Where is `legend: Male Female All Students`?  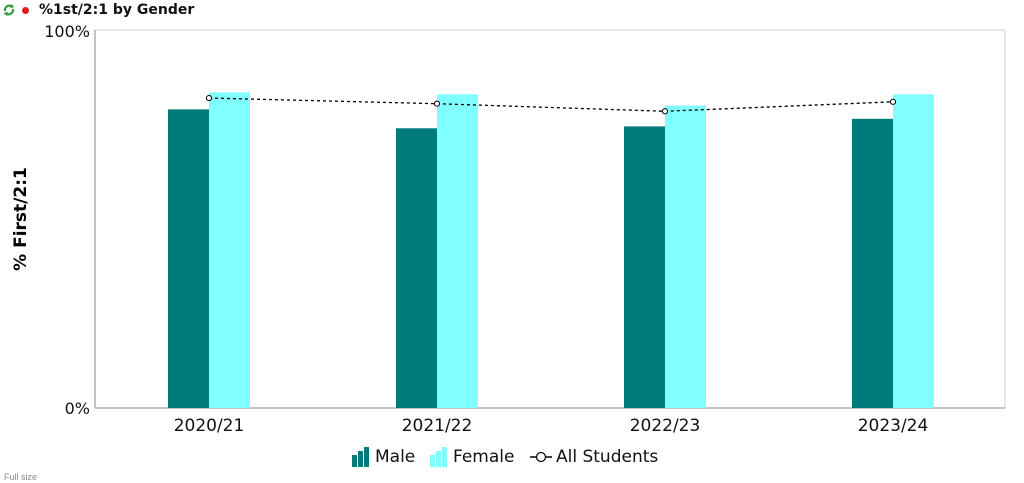 legend: Male Female All Students is located at coordinates (505, 457).